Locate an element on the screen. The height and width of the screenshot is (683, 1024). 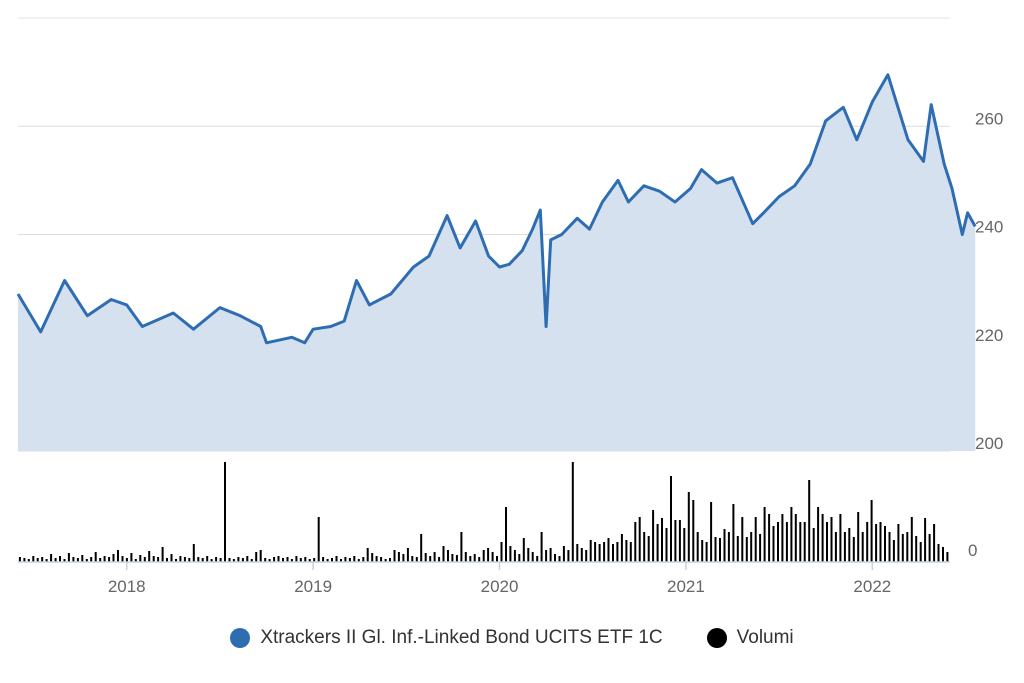
x-tick-label: 2018 is located at coordinates (127, 586).